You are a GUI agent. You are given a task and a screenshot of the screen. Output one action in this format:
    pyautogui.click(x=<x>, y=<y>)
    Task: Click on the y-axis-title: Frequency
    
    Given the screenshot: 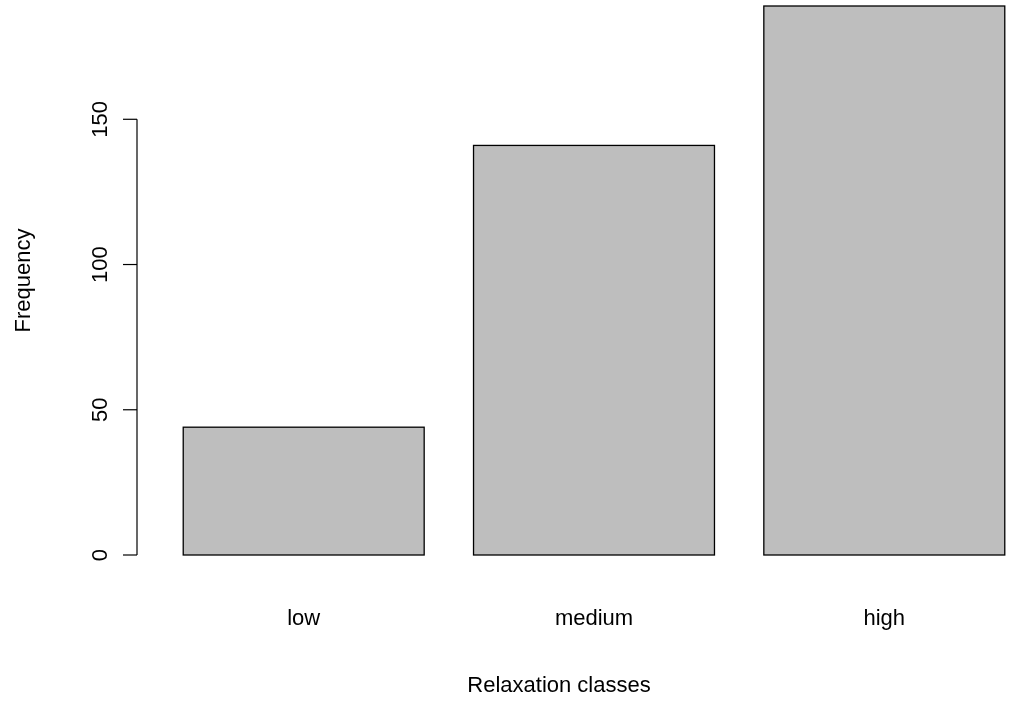 What is the action you would take?
    pyautogui.click(x=22, y=280)
    